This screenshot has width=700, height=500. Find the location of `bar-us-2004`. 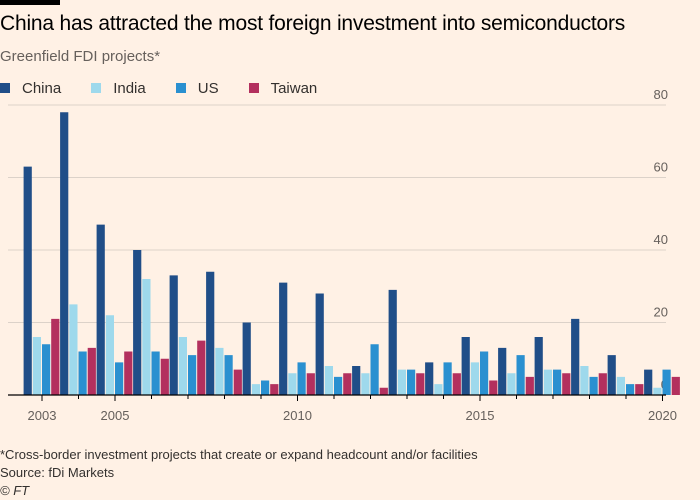

bar-us-2004 is located at coordinates (82, 373).